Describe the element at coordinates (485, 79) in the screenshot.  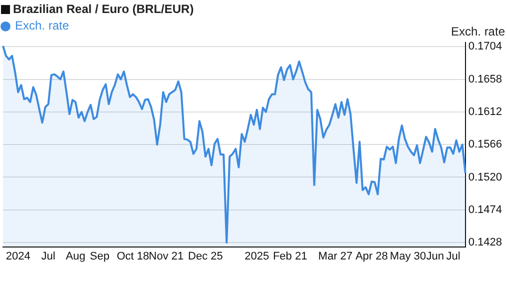
I see `y-tick-label: 0.1658` at that location.